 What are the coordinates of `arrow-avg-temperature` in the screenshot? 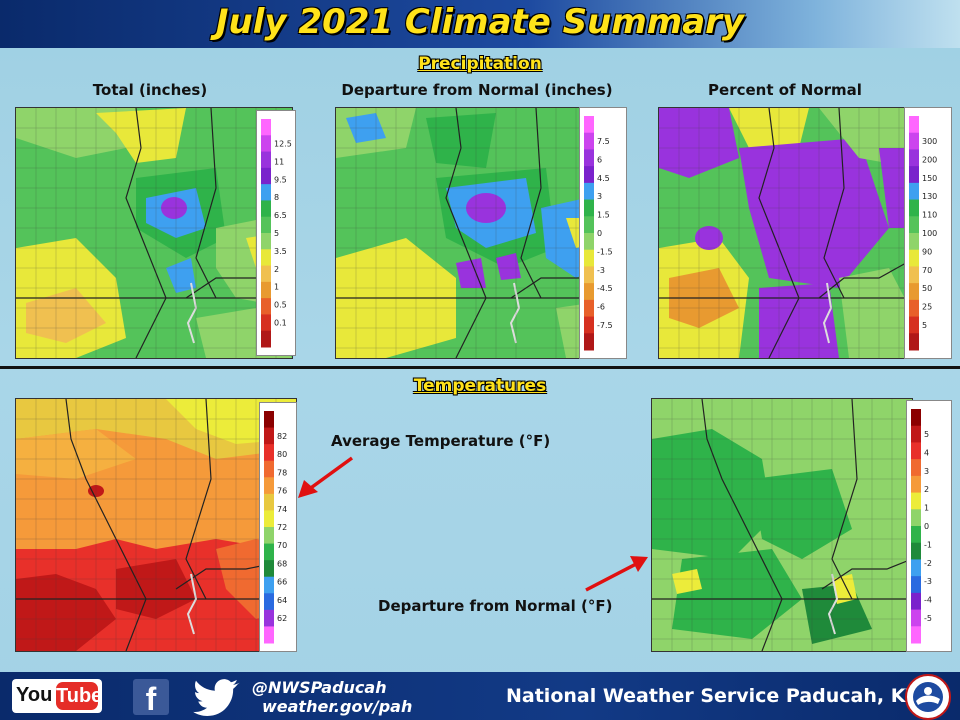 It's located at (326, 477).